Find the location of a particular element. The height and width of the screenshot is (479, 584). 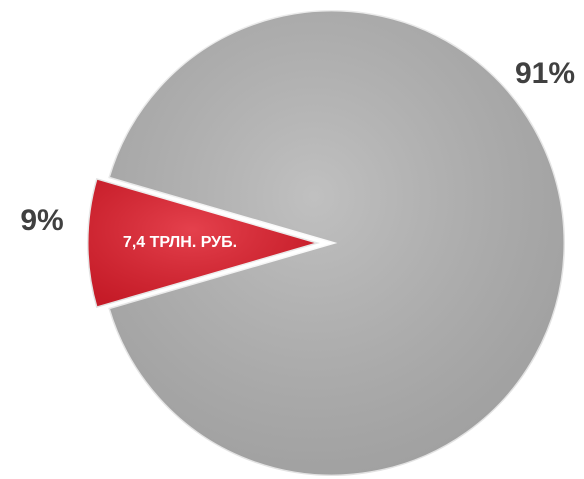

slice-shade is located at coordinates (203, 243).